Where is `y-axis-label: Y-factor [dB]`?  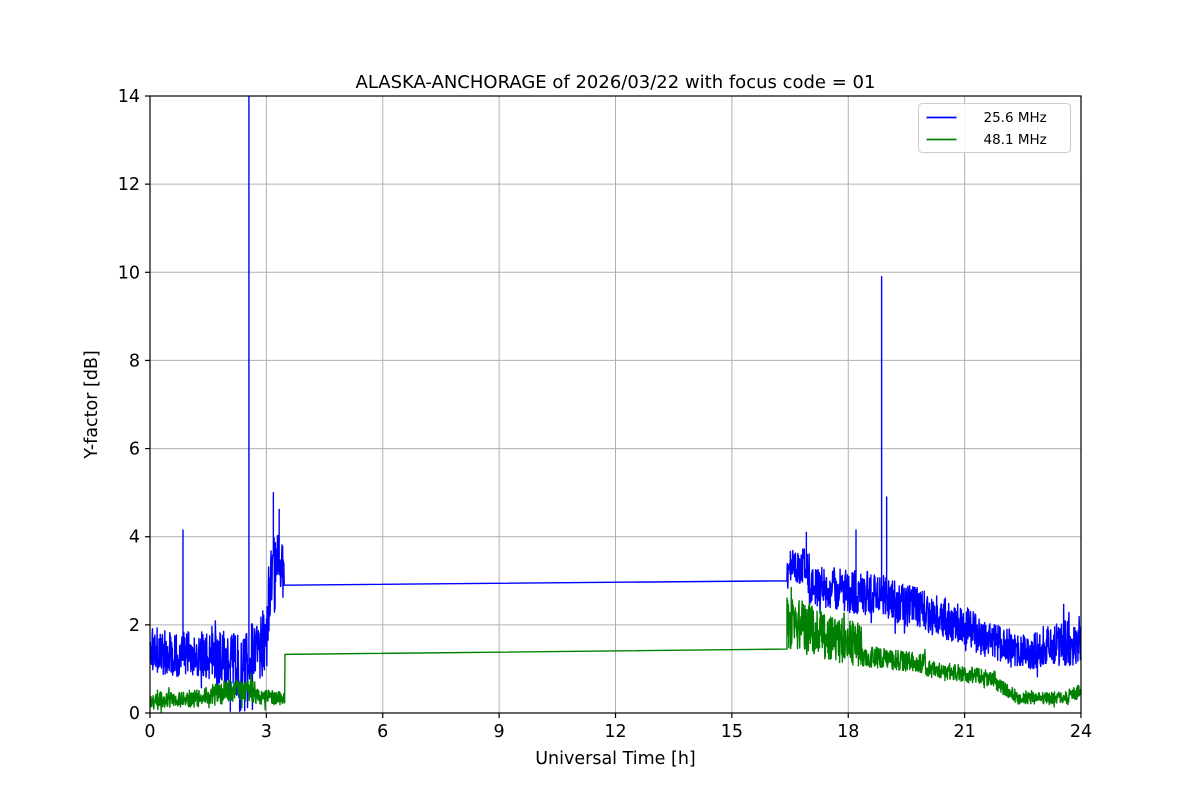
y-axis-label: Y-factor [dB] is located at coordinates (92, 405).